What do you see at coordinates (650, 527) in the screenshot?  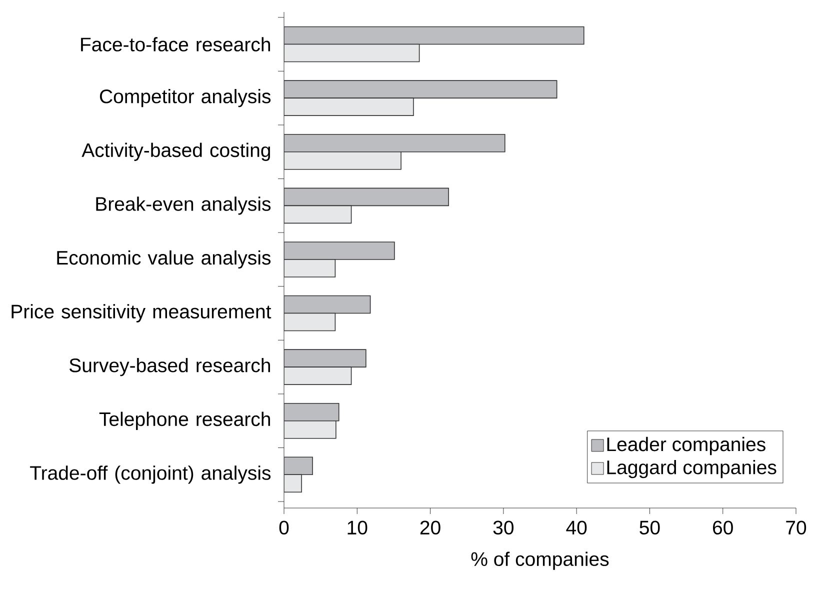 I see `x-tick-label: 50` at bounding box center [650, 527].